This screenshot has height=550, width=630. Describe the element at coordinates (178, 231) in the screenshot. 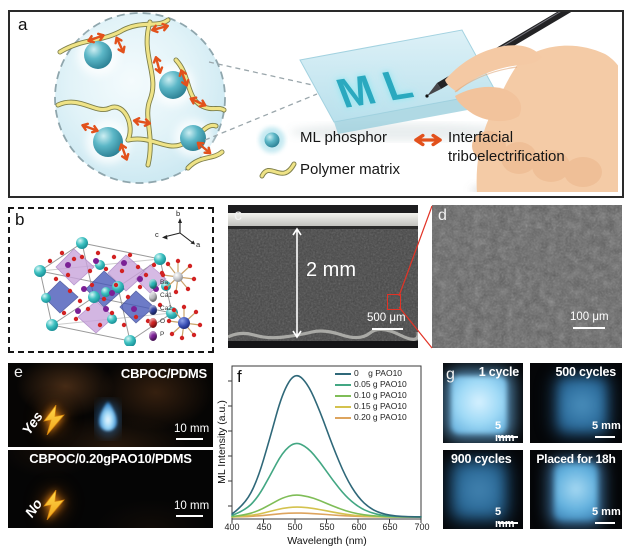

I see `crystal-axes-icon` at that location.